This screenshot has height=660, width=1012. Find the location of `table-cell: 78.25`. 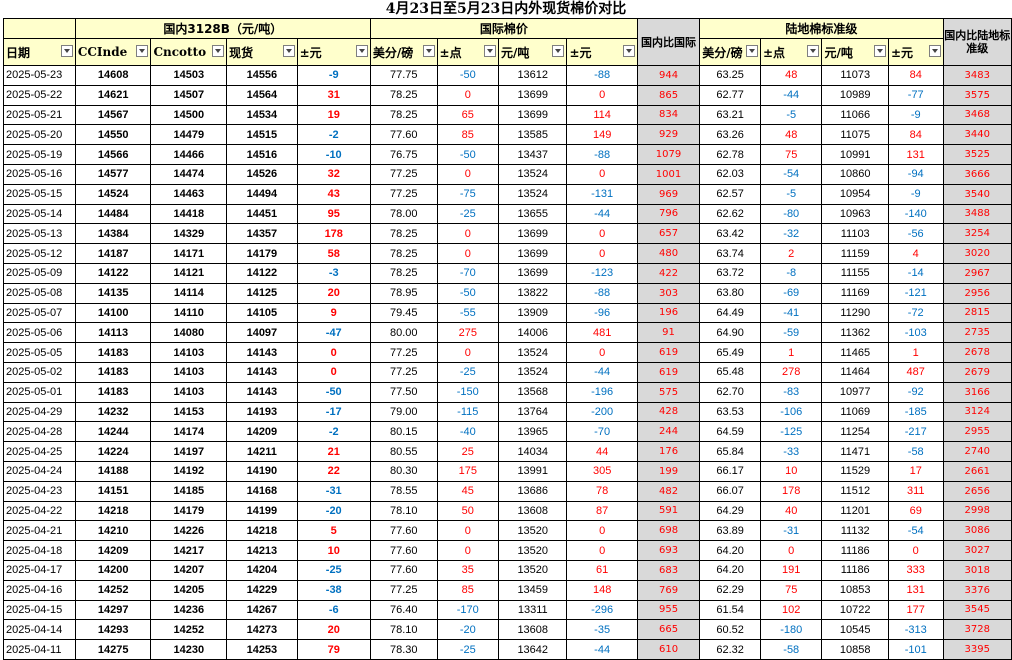

table-cell: 78.25 is located at coordinates (403, 115).